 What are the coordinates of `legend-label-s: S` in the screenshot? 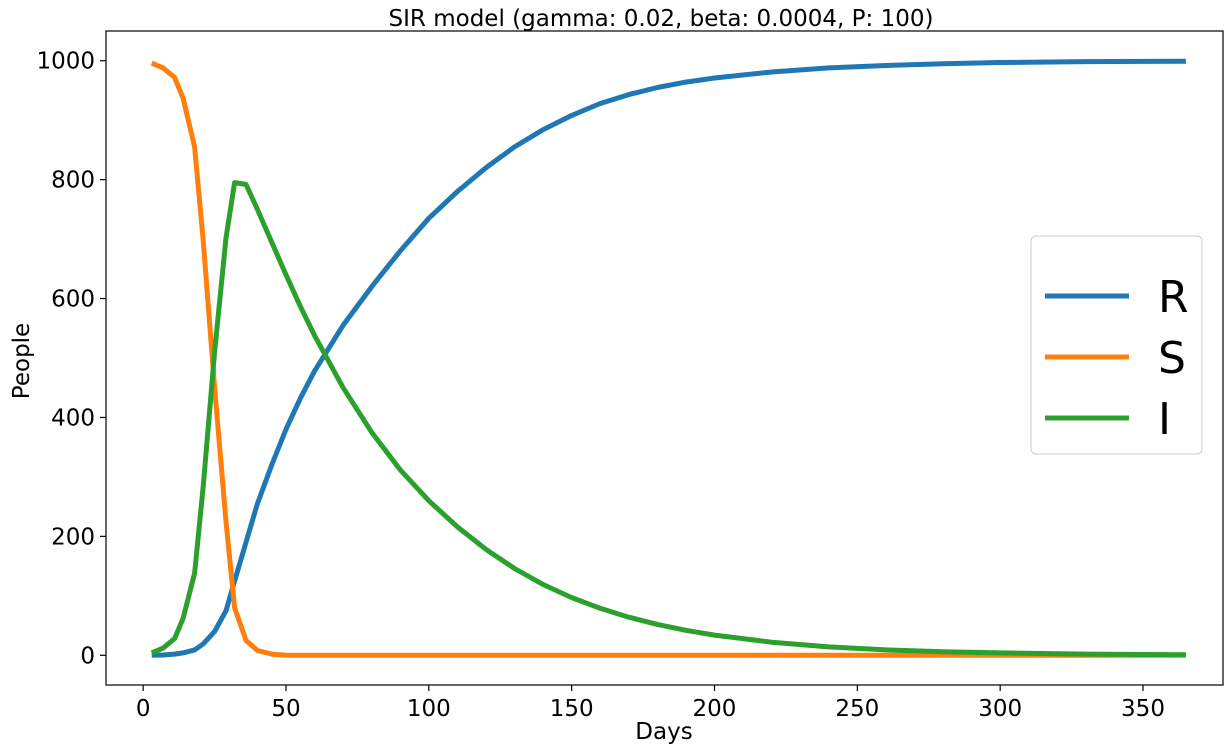 It's located at (1172, 358).